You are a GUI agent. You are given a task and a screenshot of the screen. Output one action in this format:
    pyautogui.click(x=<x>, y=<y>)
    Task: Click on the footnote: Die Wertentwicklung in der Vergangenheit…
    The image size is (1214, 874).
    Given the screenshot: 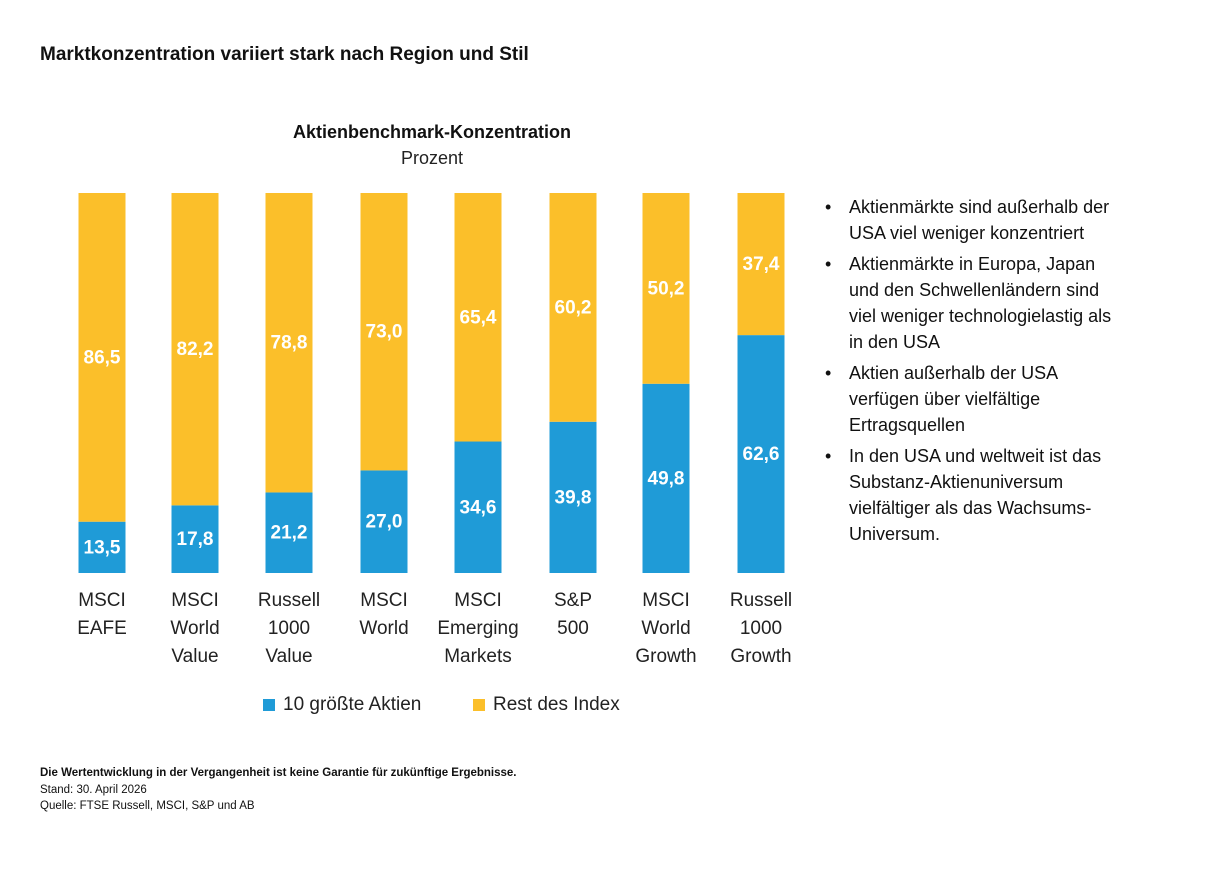 What is the action you would take?
    pyautogui.click(x=278, y=773)
    